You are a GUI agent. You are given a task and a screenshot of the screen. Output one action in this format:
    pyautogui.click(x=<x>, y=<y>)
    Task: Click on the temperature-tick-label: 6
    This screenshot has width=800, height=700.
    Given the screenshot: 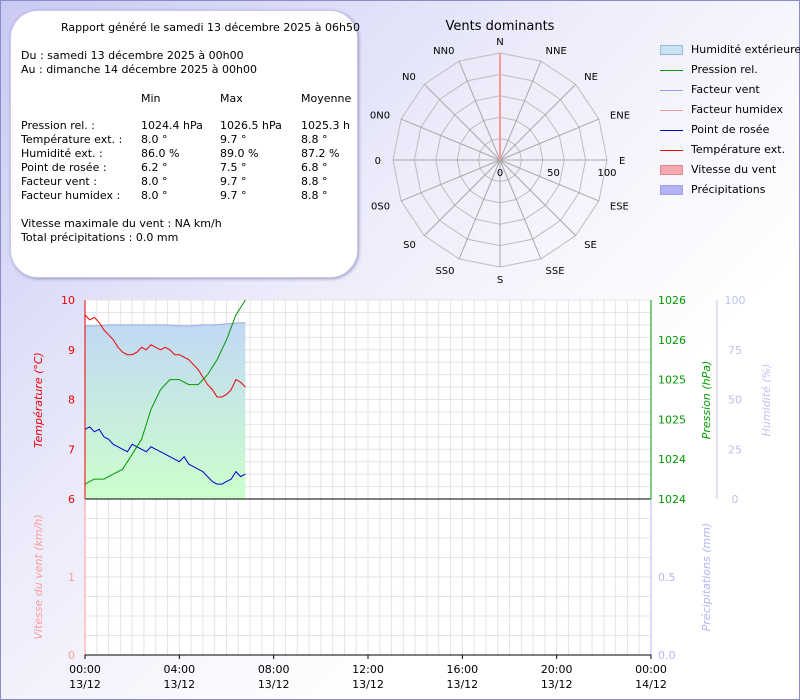 What is the action you would take?
    pyautogui.click(x=71, y=499)
    